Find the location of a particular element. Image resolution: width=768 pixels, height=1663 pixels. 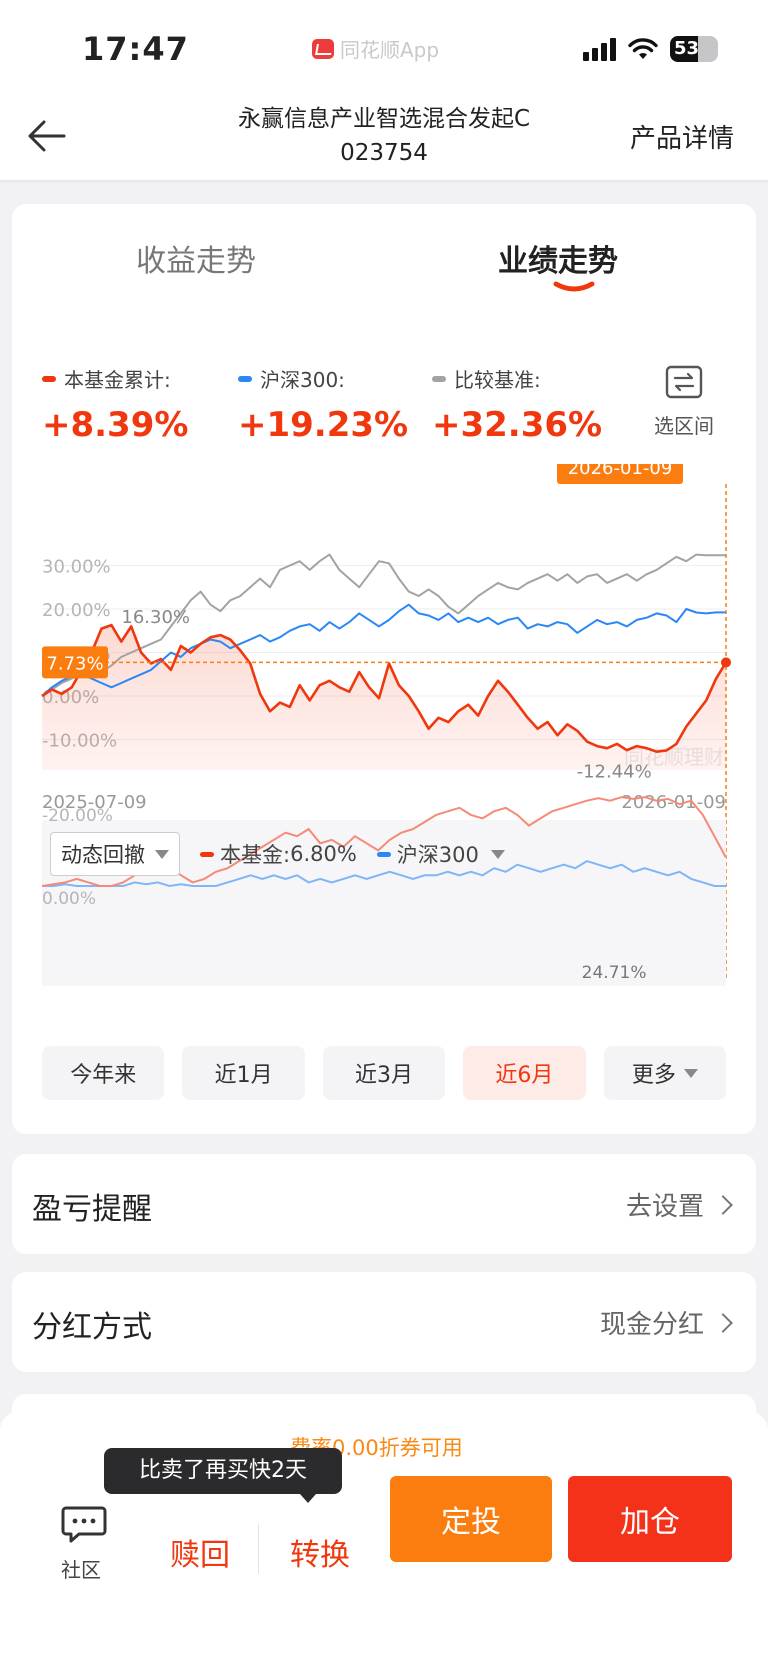

period-1m: 近1月 is located at coordinates (243, 1073).